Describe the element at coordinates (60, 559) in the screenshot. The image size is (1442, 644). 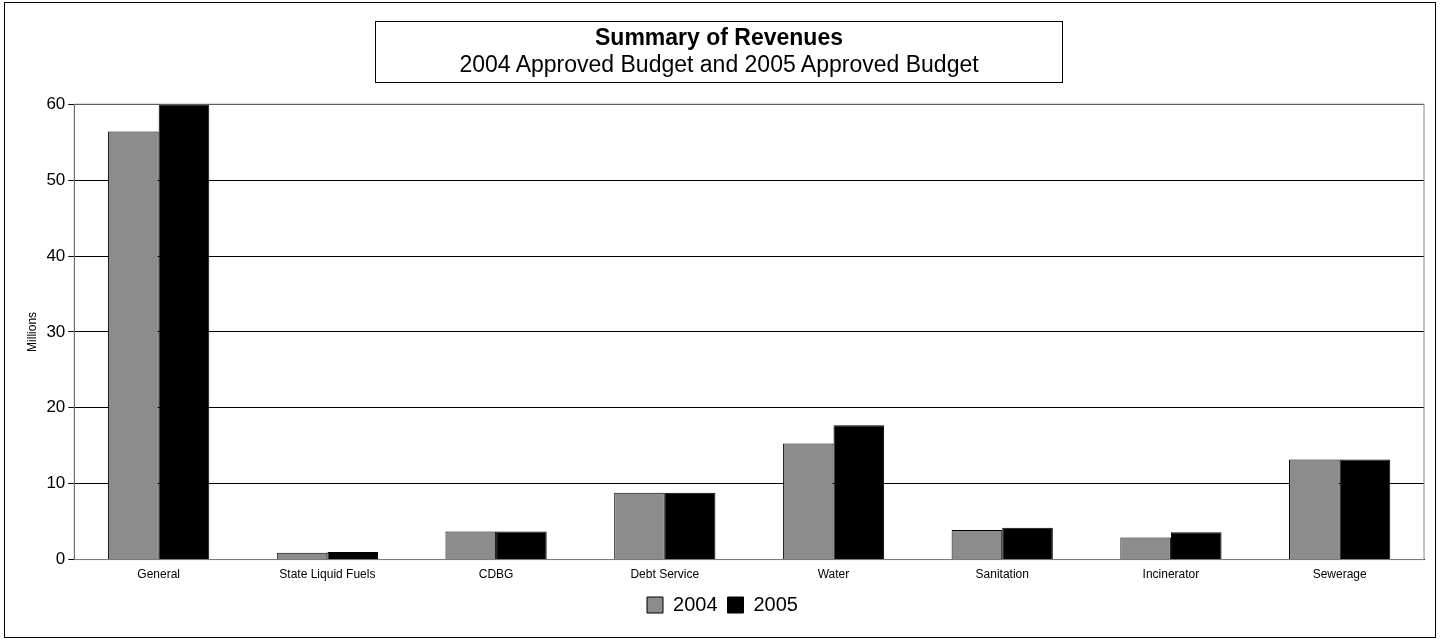
I see `y-tick-label: 0` at that location.